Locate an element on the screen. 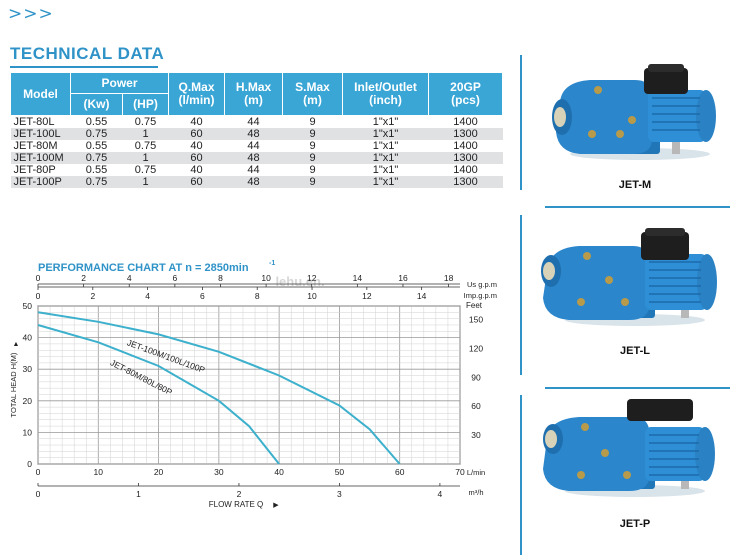 The height and width of the screenshot is (560, 750). right-tick-label: 120 is located at coordinates (476, 348).